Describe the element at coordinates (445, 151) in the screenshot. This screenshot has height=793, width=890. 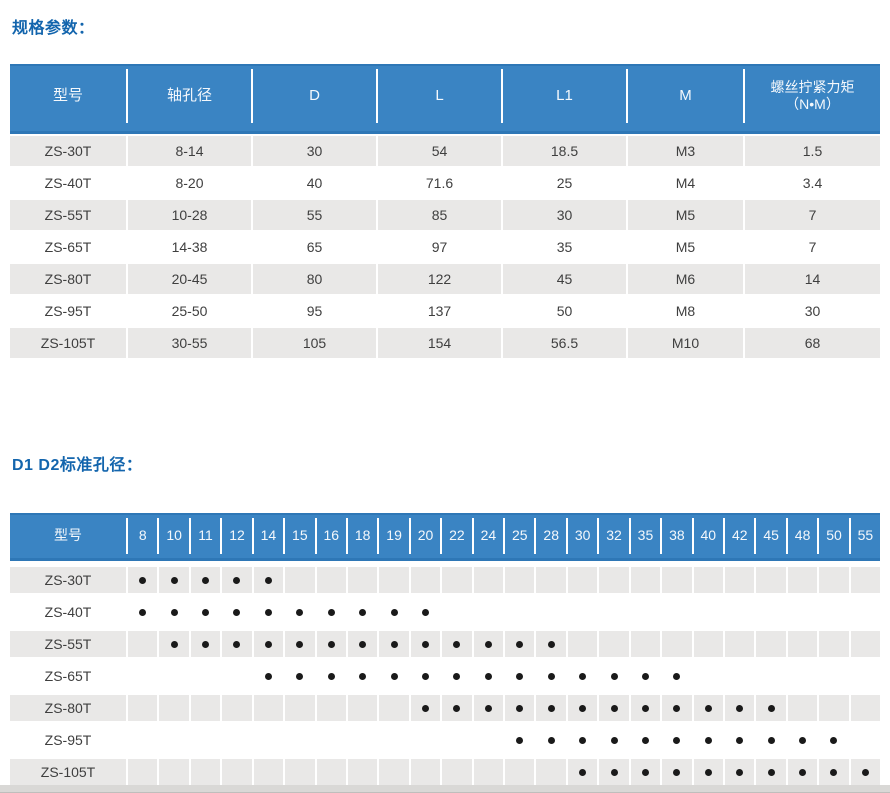
I see `spec-table-row: ZS-30T 8-14 30 54 18.5 M3 1.5` at that location.